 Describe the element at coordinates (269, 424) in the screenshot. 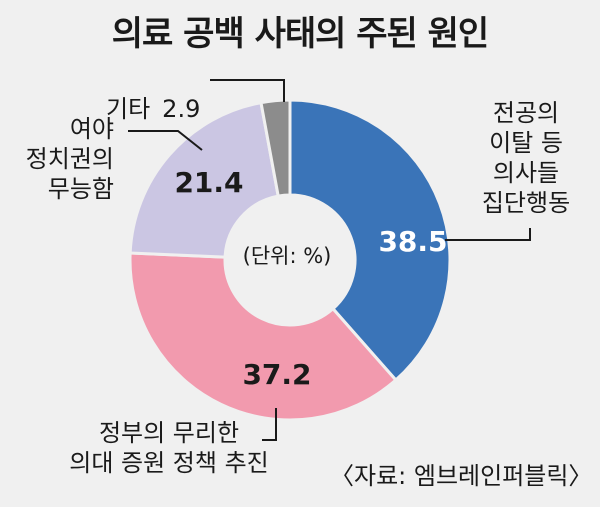

I see `leader-line-jeongbu` at that location.